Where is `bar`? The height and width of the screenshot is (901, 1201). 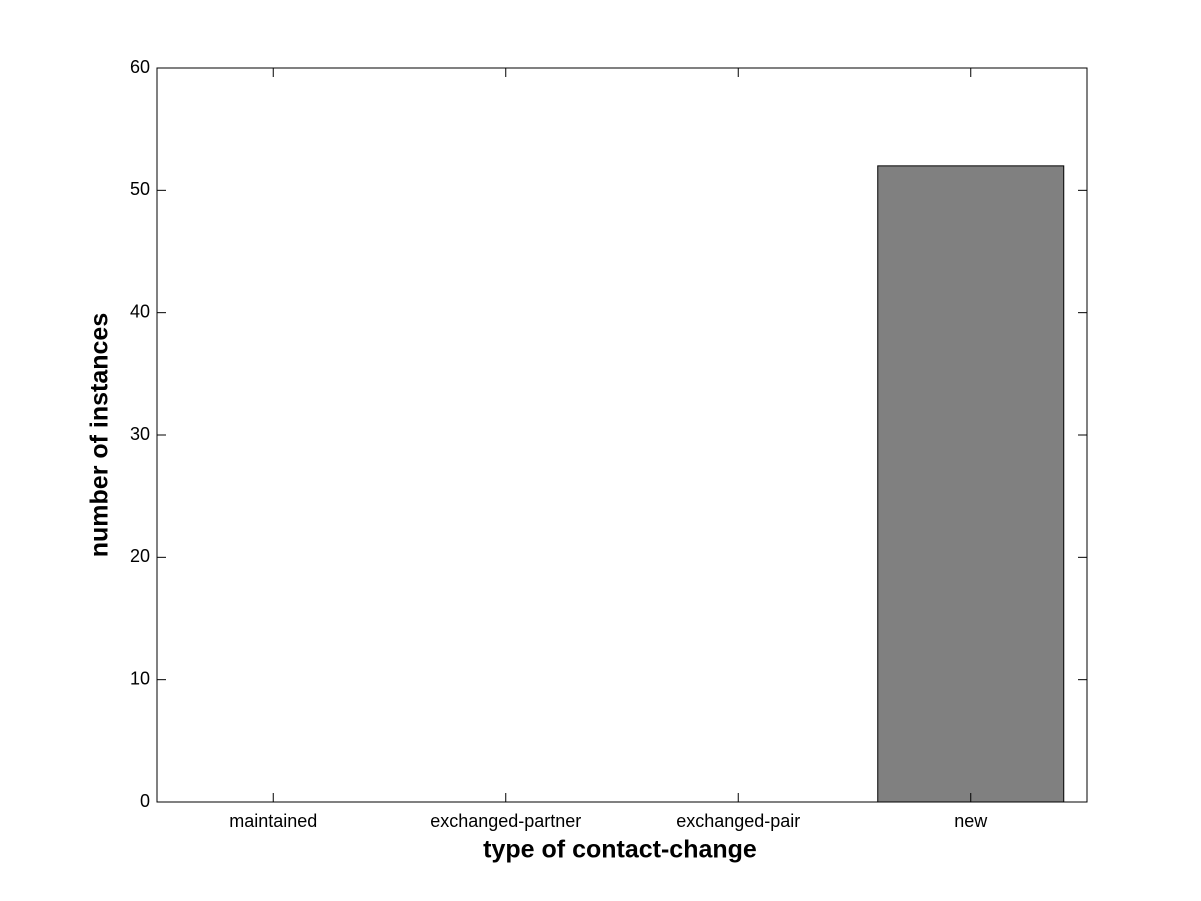
bar is located at coordinates (971, 484).